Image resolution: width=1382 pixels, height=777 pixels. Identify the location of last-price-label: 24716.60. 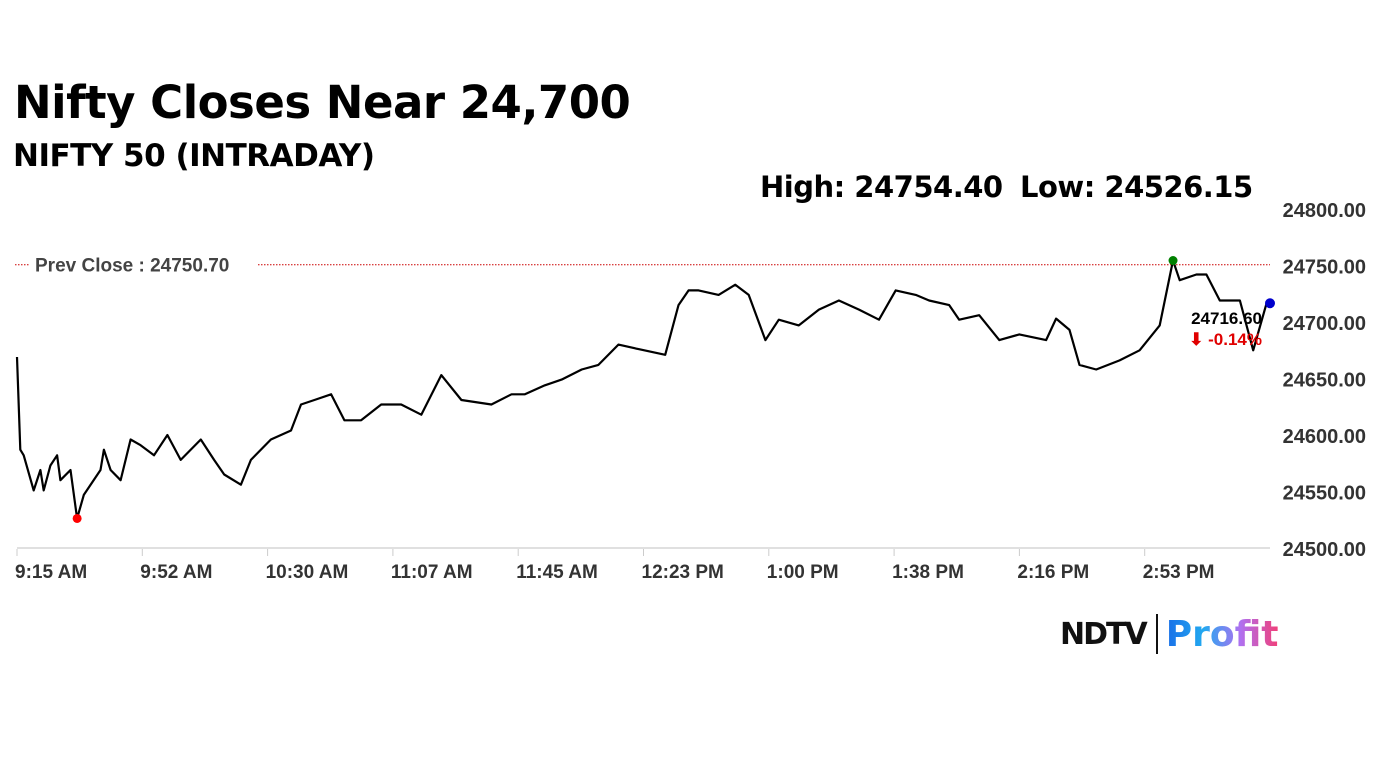
(1226, 318).